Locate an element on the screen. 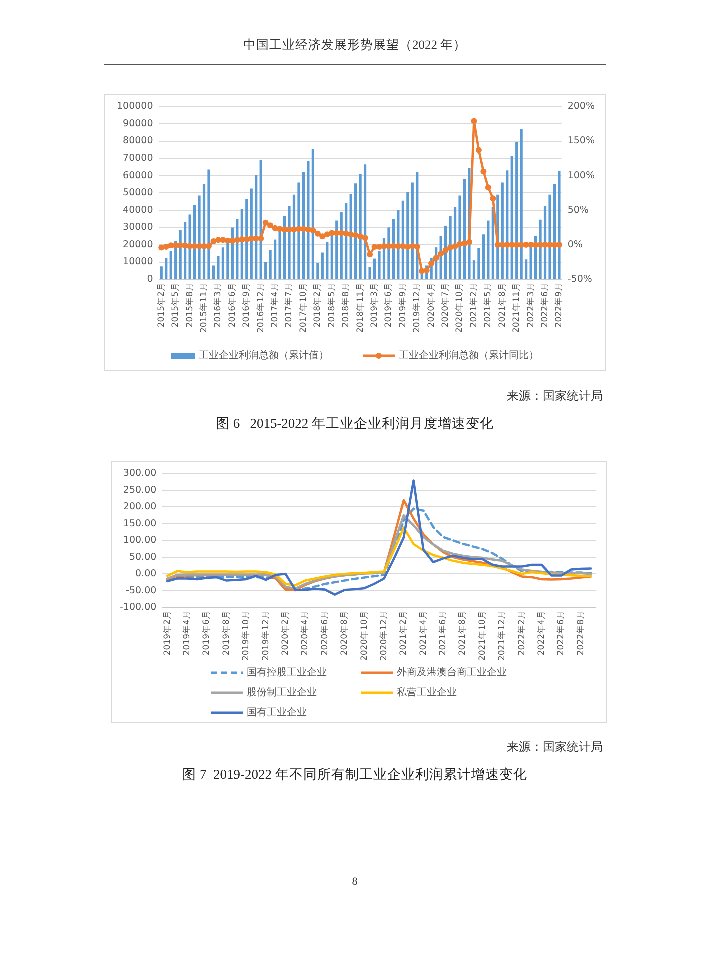 This screenshot has height=963, width=710. y-tick-label: 40000 is located at coordinates (138, 210).